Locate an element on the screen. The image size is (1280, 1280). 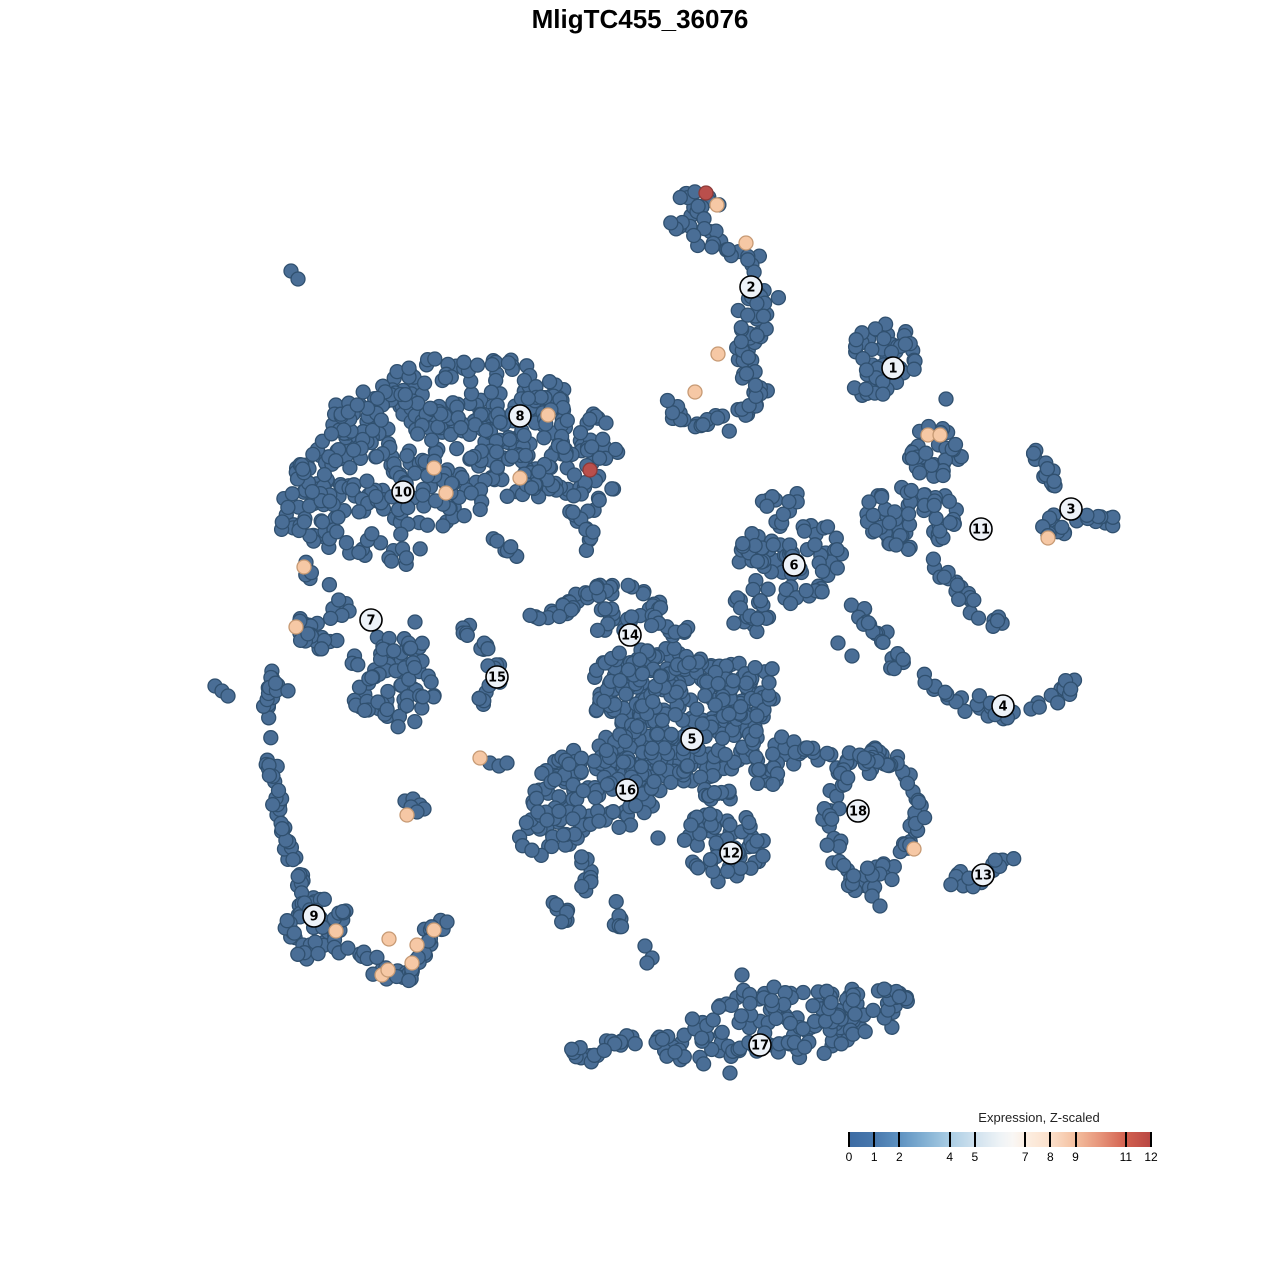
cluster-label-text: 13 is located at coordinates (983, 876).